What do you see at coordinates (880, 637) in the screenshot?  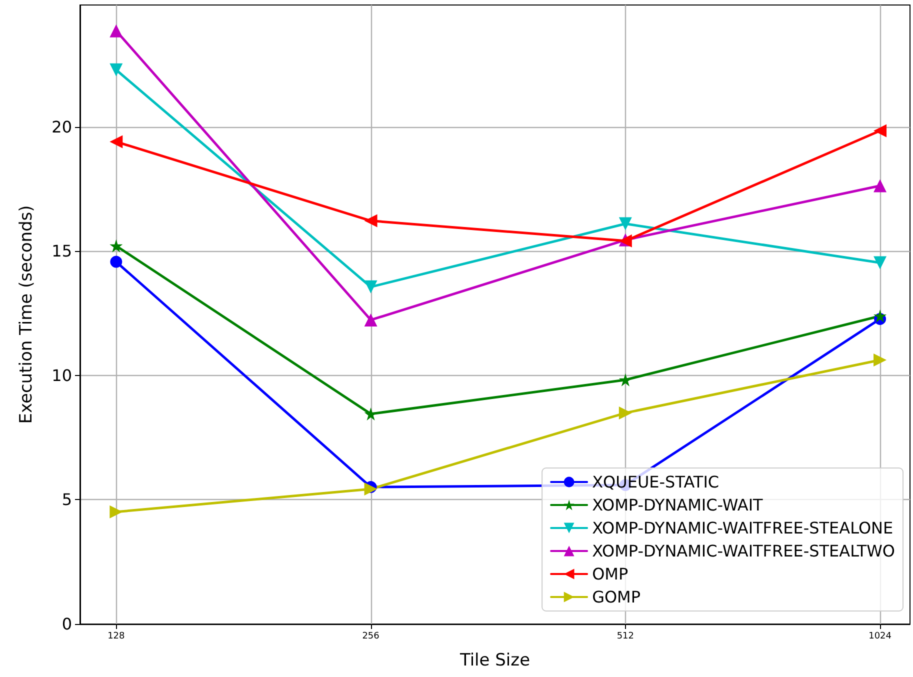 I see `x-tick-label: 1024` at bounding box center [880, 637].